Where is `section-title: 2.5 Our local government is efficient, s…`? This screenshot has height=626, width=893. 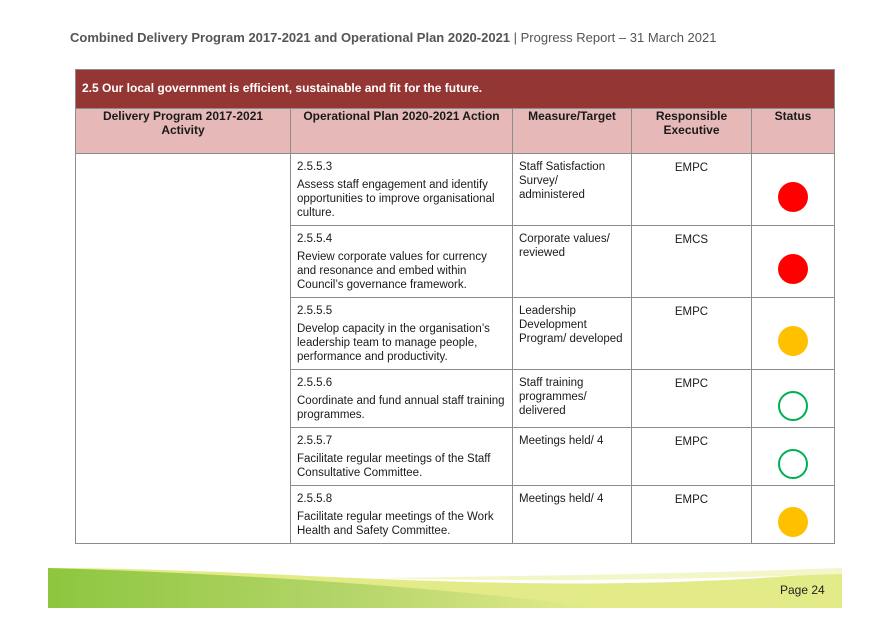 section-title: 2.5 Our local government is efficient, s… is located at coordinates (455, 89).